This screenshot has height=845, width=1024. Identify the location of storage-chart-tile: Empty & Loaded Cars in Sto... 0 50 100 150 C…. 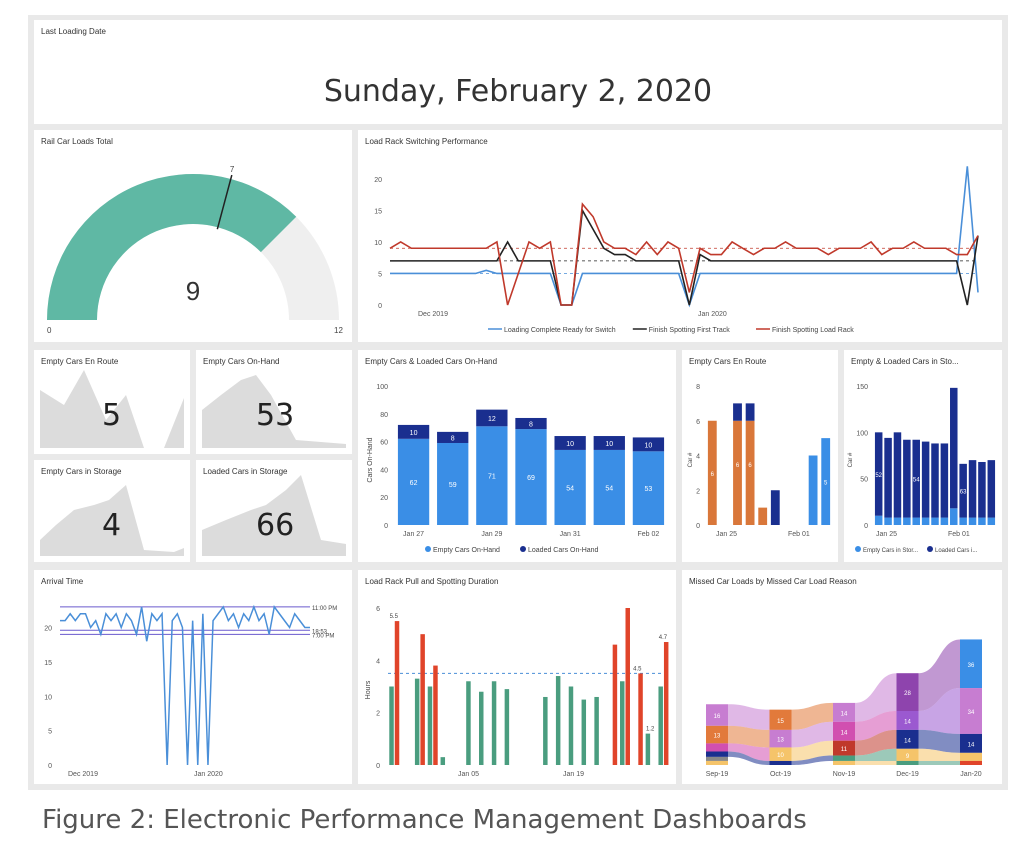
(923, 456).